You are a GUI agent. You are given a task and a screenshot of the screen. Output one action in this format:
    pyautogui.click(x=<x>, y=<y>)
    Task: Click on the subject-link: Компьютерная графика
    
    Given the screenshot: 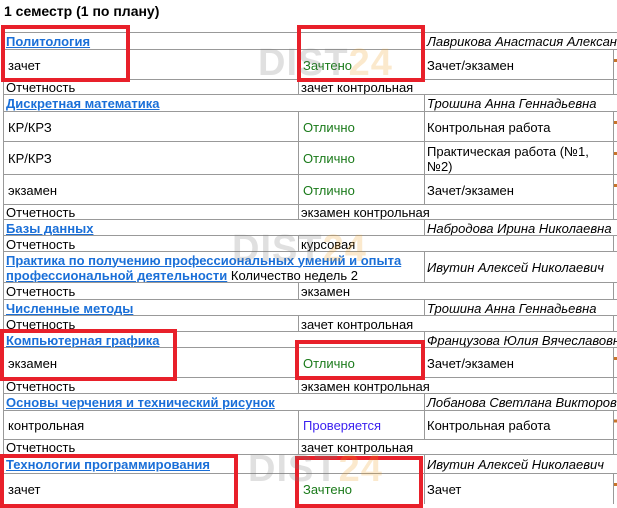 What is the action you would take?
    pyautogui.click(x=83, y=340)
    